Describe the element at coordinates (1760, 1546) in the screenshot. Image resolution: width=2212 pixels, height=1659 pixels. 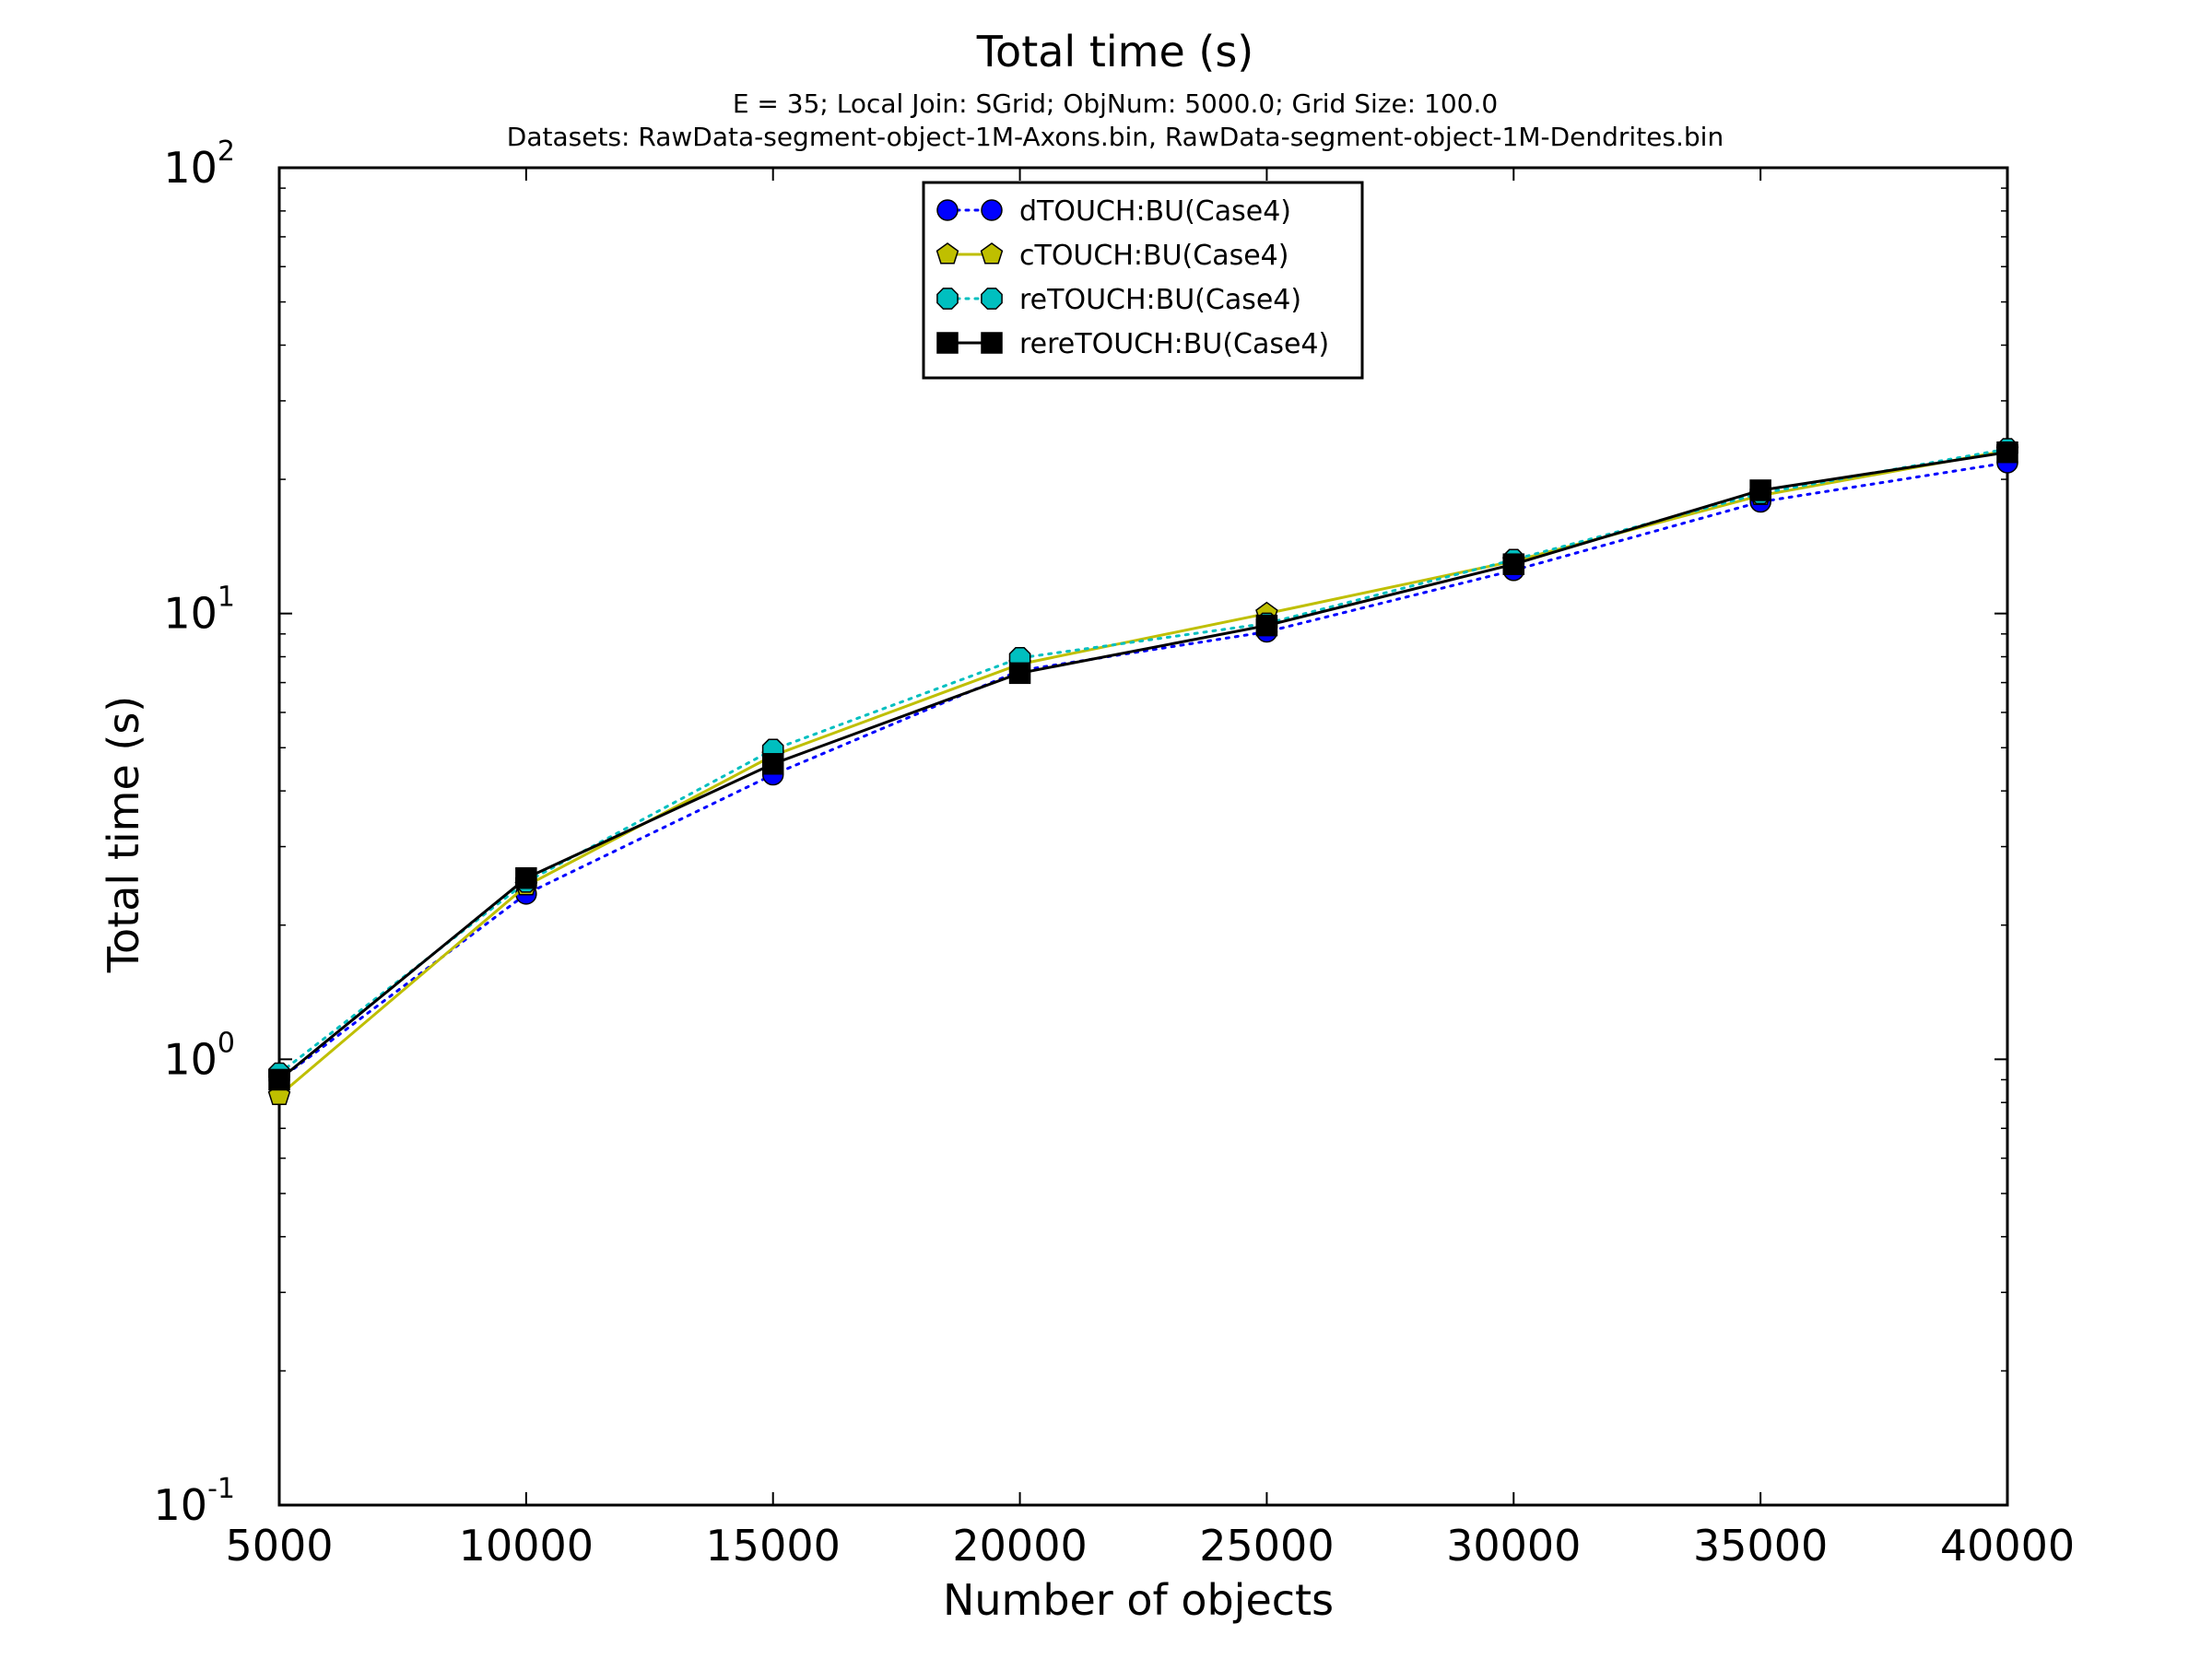
I see `x-tick-label: 35000` at that location.